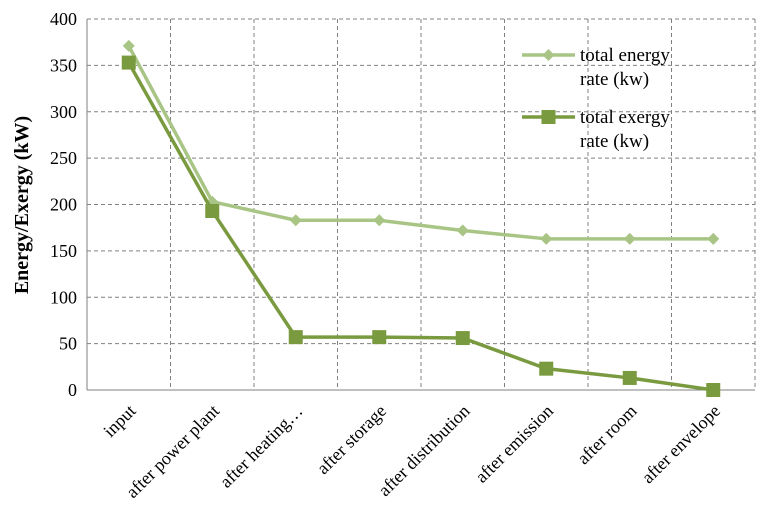  I want to click on y-tick-label: 250, so click(63, 158).